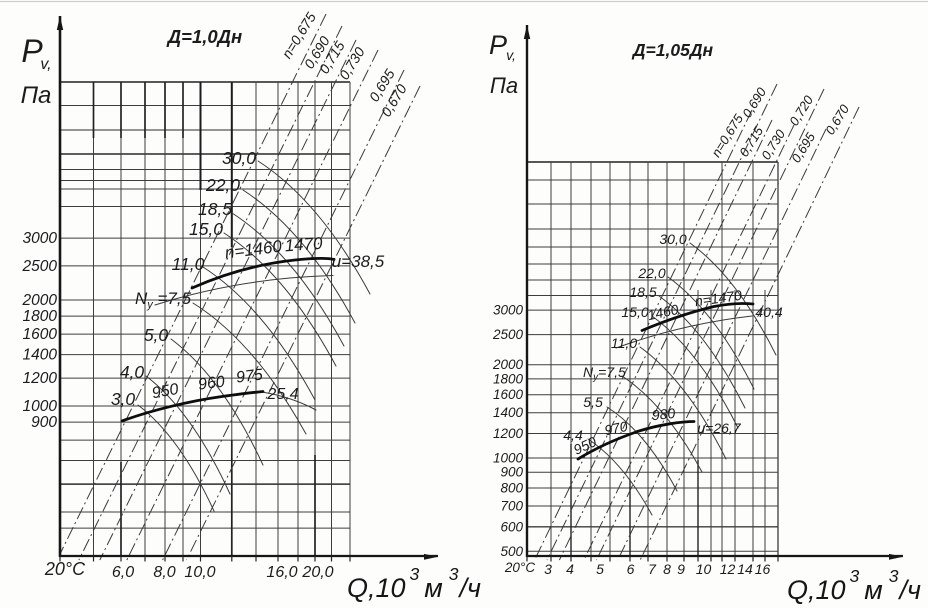 This screenshot has width=928, height=608. Describe the element at coordinates (631, 569) in the screenshot. I see `svg-text: 6` at that location.